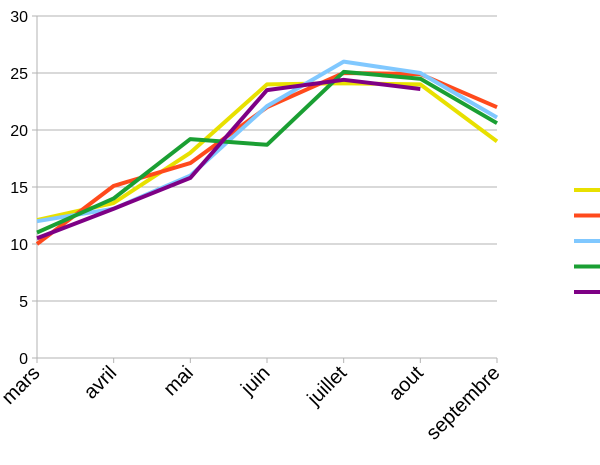 Image resolution: width=600 pixels, height=465 pixels. What do you see at coordinates (100, 382) in the screenshot?
I see `x-tick-label: avril` at bounding box center [100, 382].